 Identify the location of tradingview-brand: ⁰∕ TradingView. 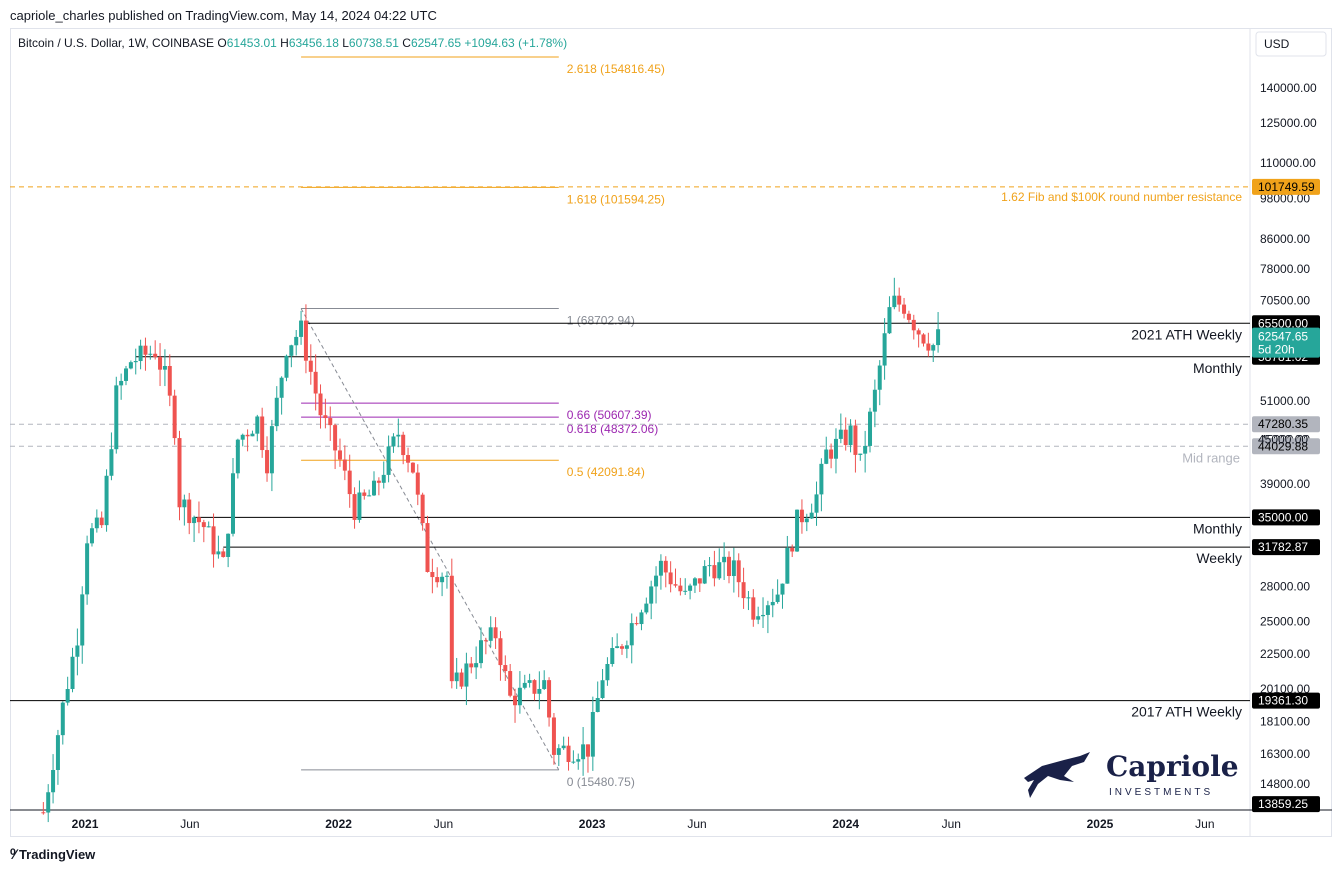
(52, 854).